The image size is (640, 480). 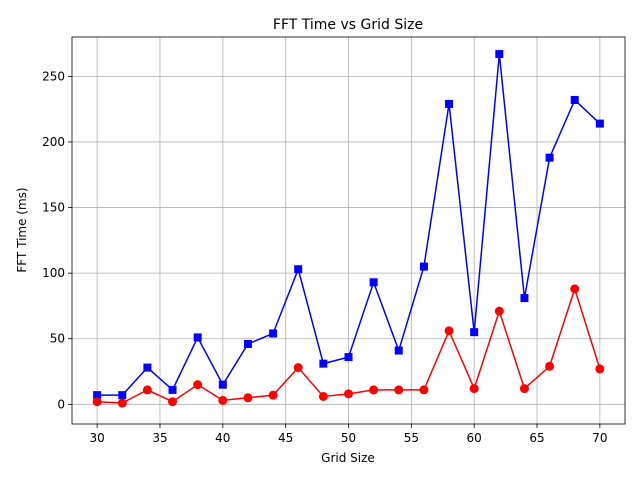 I want to click on y-tick-label: 0, so click(x=61, y=404).